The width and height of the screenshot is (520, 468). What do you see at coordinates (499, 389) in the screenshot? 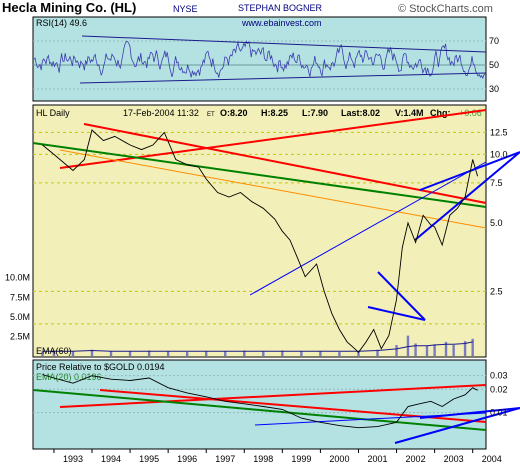
I see `relative-tick-label: 0.02` at bounding box center [499, 389].